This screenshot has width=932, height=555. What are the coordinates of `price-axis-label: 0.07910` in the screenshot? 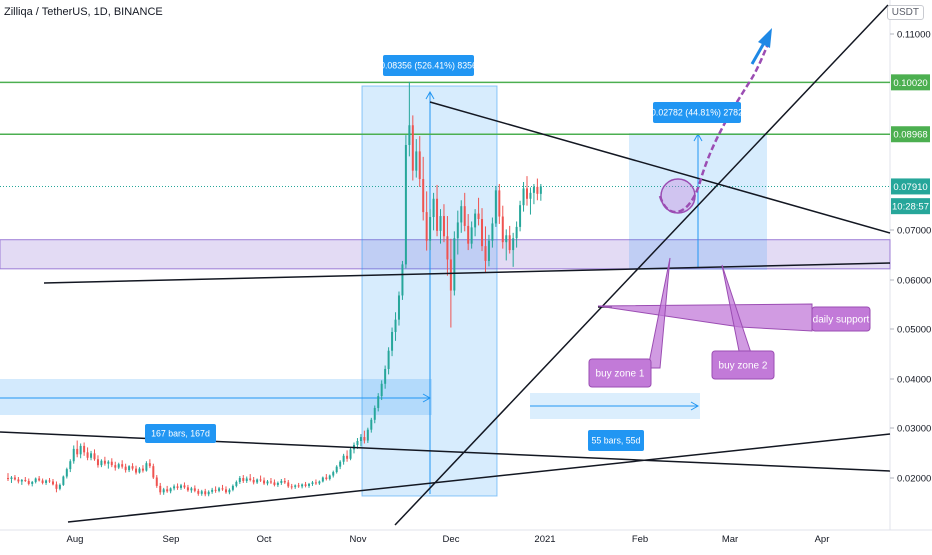 It's located at (910, 187).